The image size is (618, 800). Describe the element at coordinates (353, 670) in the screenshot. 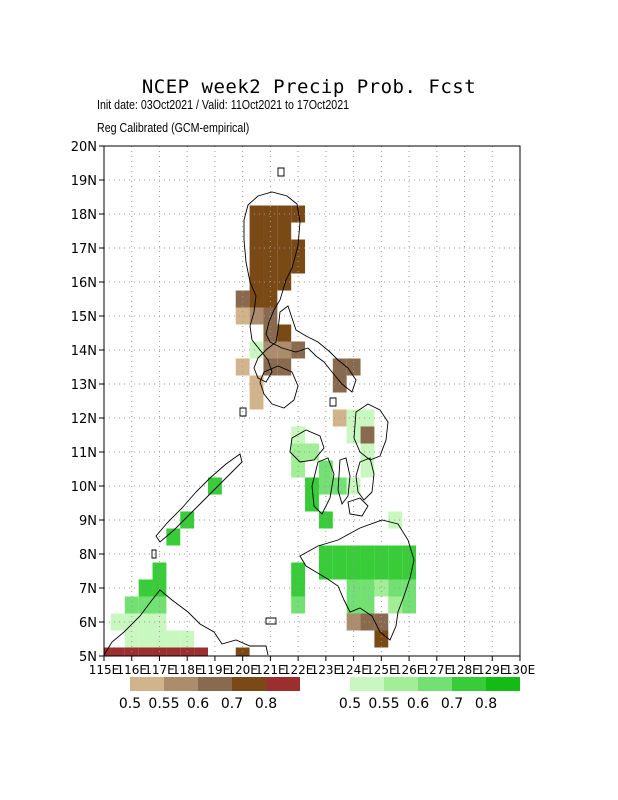

I see `lon-tick-label: 124E` at that location.